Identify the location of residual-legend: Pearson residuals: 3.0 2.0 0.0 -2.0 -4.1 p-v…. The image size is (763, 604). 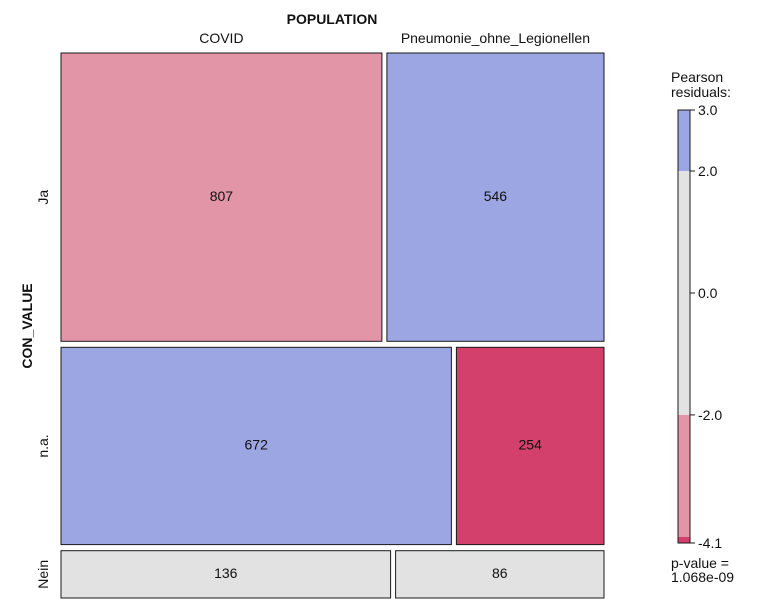
(702, 327).